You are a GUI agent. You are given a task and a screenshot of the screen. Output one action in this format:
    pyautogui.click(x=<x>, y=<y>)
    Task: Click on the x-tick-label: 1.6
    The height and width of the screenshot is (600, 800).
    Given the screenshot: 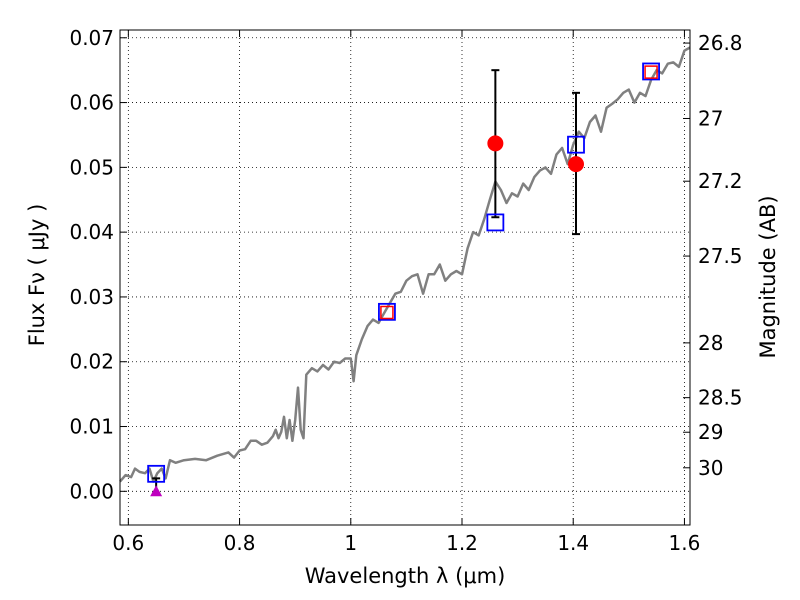 What is the action you would take?
    pyautogui.click(x=685, y=543)
    